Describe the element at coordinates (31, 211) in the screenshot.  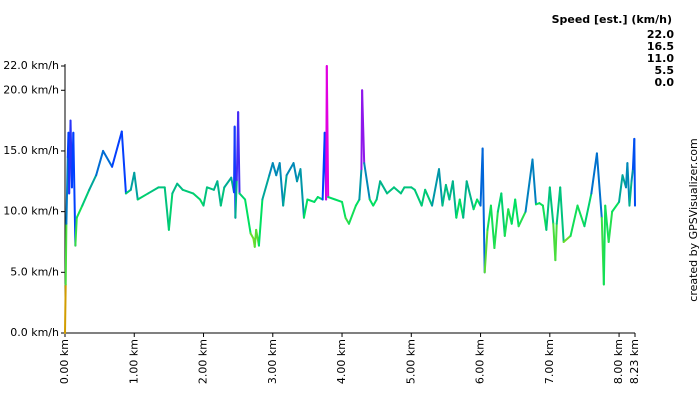
I see `y-tick-label: 10.0 km/h` at that location.